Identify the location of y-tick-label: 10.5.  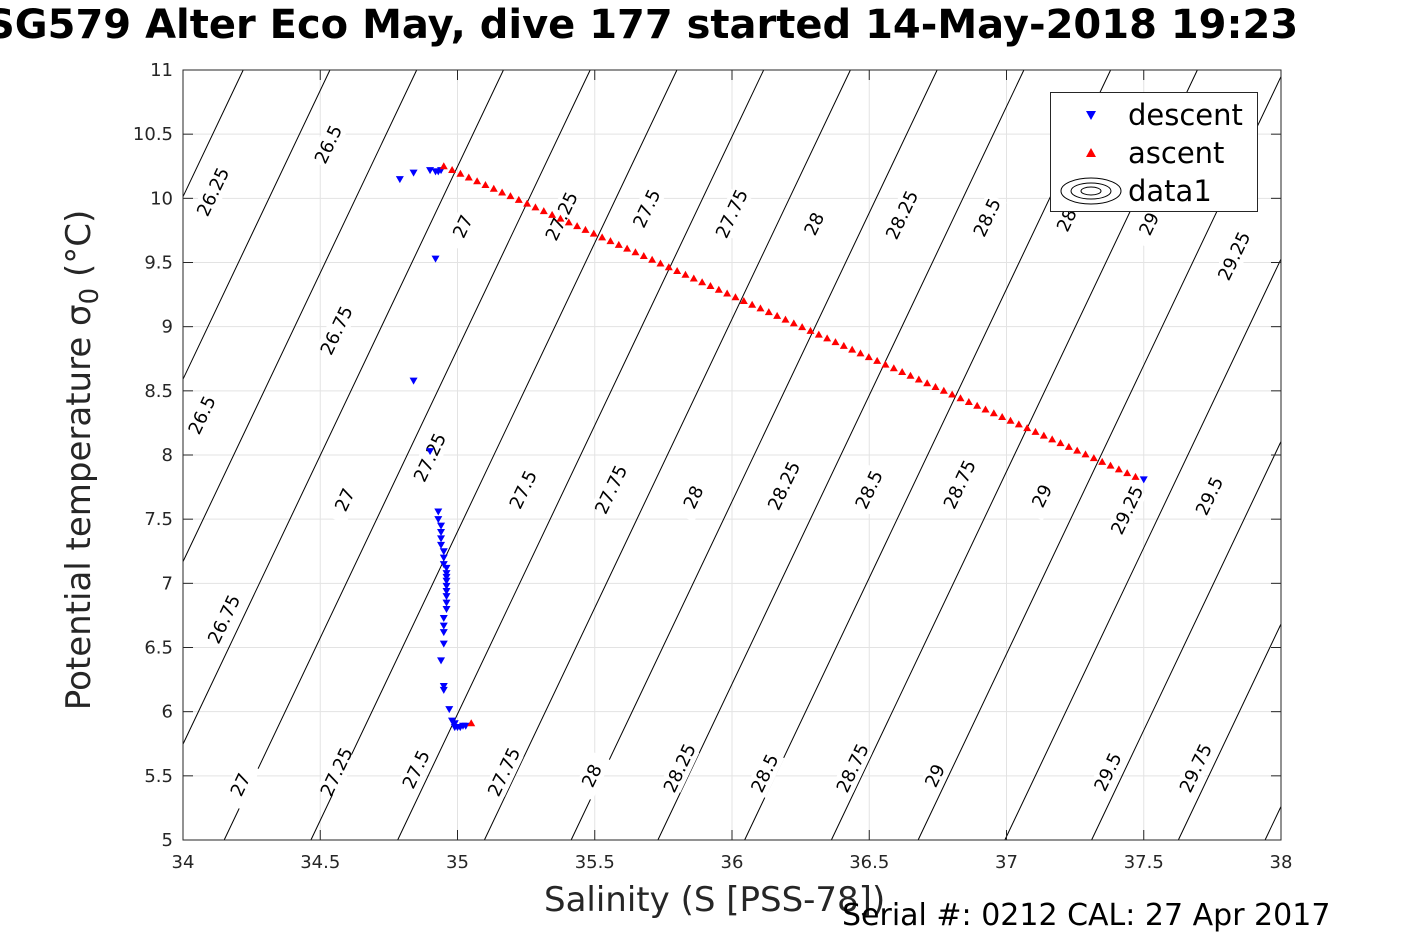
(153, 134).